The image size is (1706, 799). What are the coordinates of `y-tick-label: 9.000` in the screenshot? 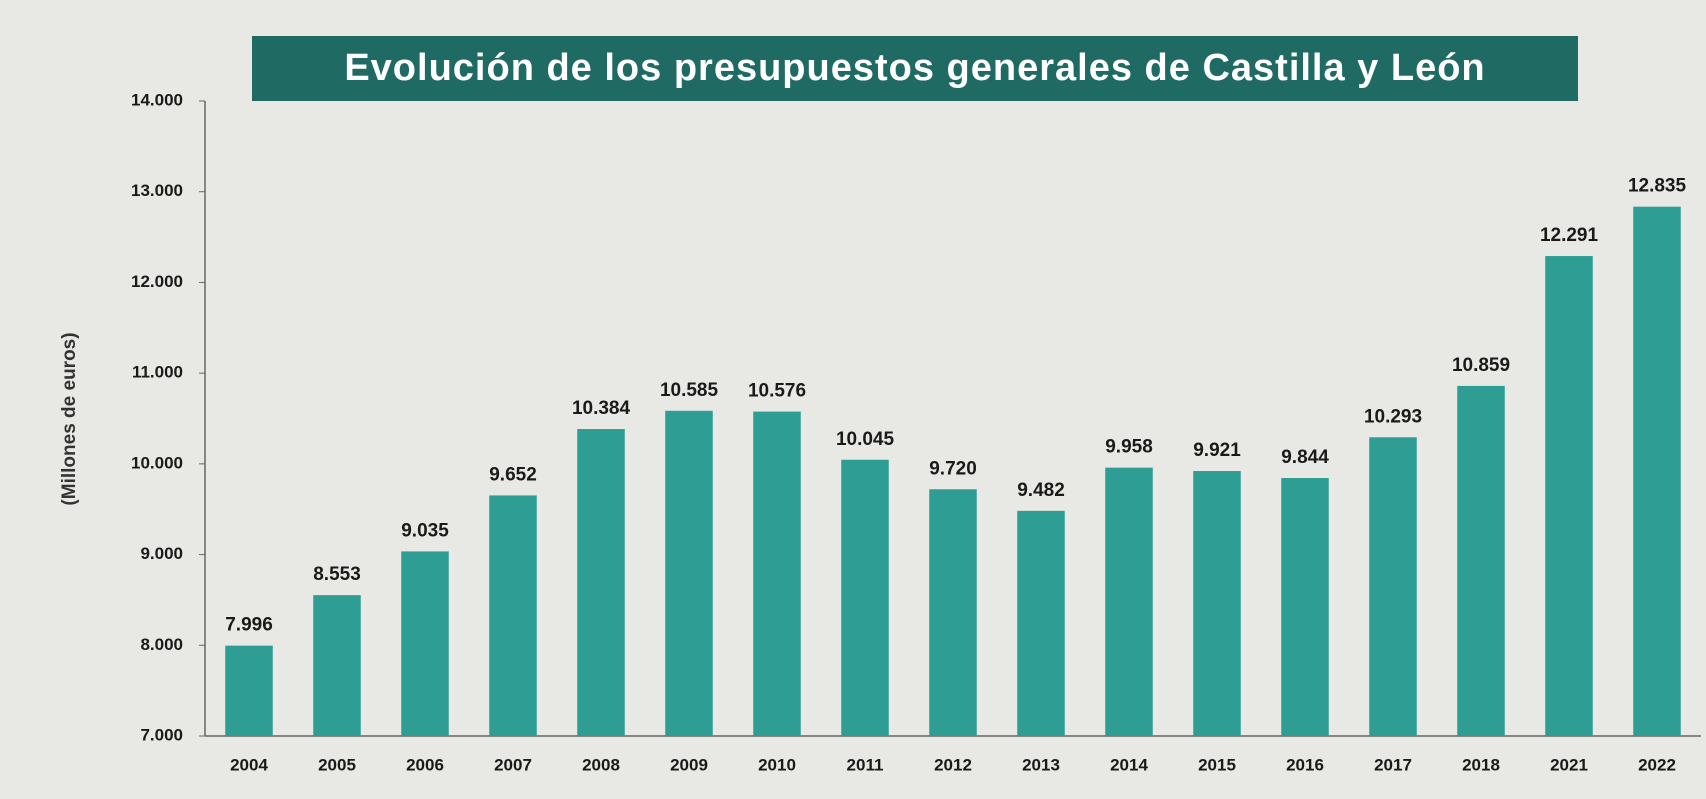 It's located at (161, 553).